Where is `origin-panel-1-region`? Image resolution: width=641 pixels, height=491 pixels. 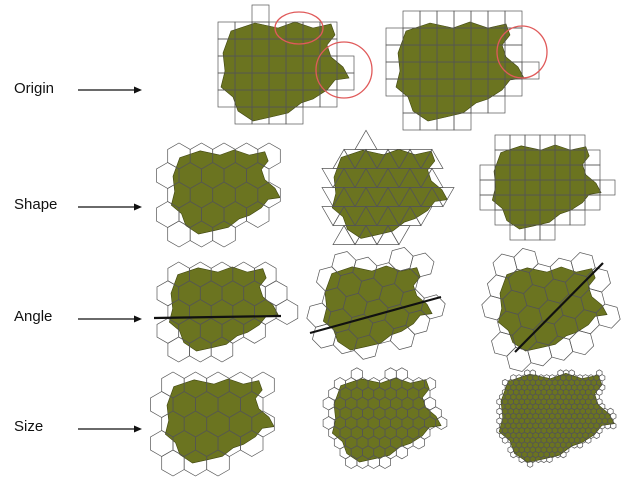
origin-panel-1-region is located at coordinates (285, 71).